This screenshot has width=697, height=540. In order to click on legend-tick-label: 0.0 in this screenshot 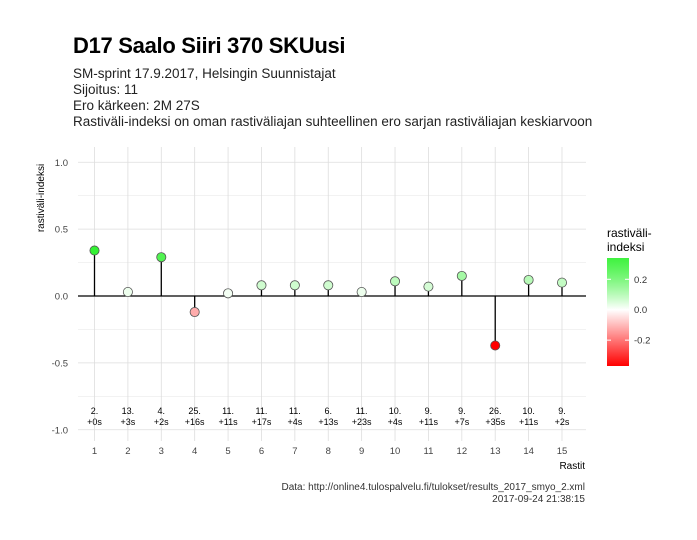, I will do `click(640, 310)`.